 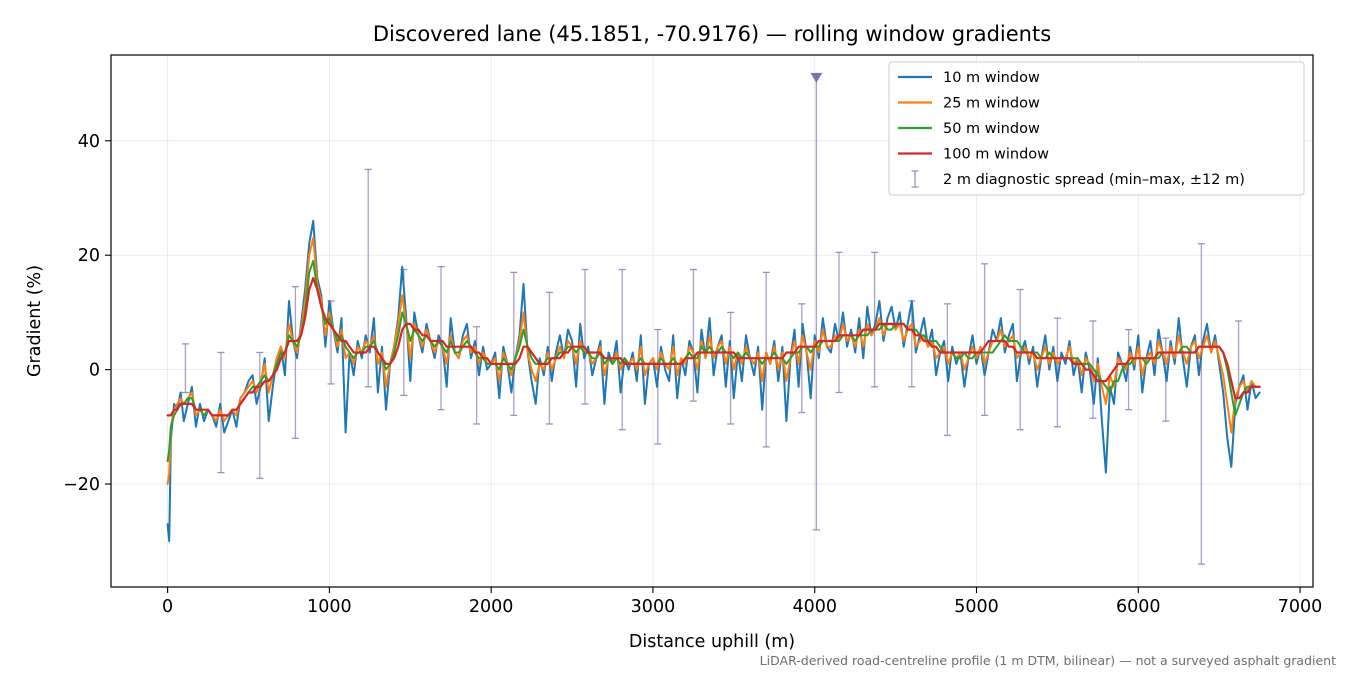 I want to click on legend-item: 2 m diagnostic spread (min–max, ±12 m), so click(x=1078, y=179).